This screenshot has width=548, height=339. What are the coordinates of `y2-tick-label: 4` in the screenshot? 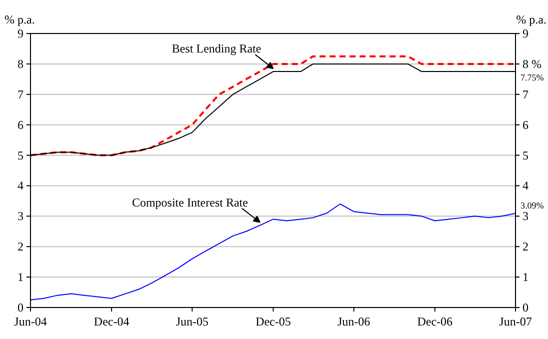 It's located at (525, 185).